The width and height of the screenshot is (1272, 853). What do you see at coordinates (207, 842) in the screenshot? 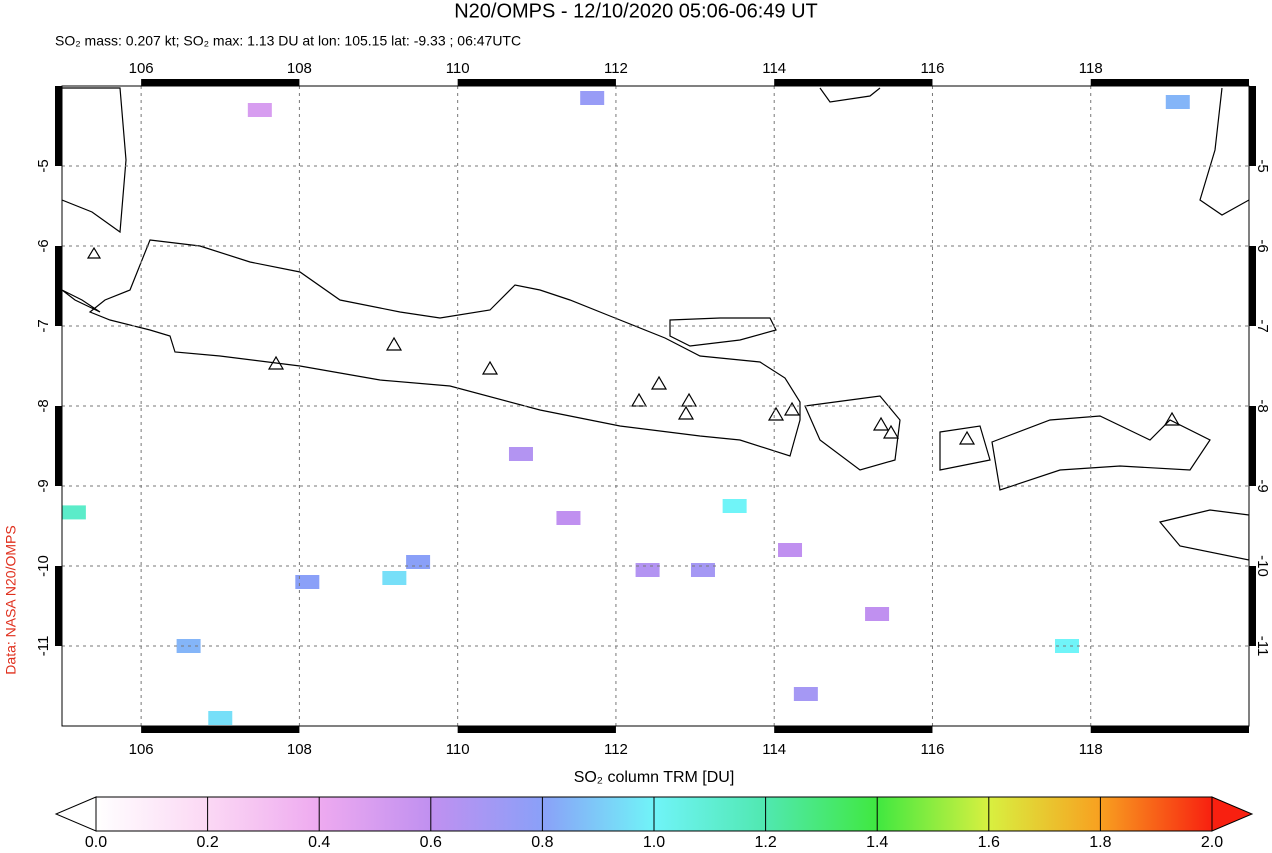
I see `colorbar-tick-label: 0.2` at bounding box center [207, 842].